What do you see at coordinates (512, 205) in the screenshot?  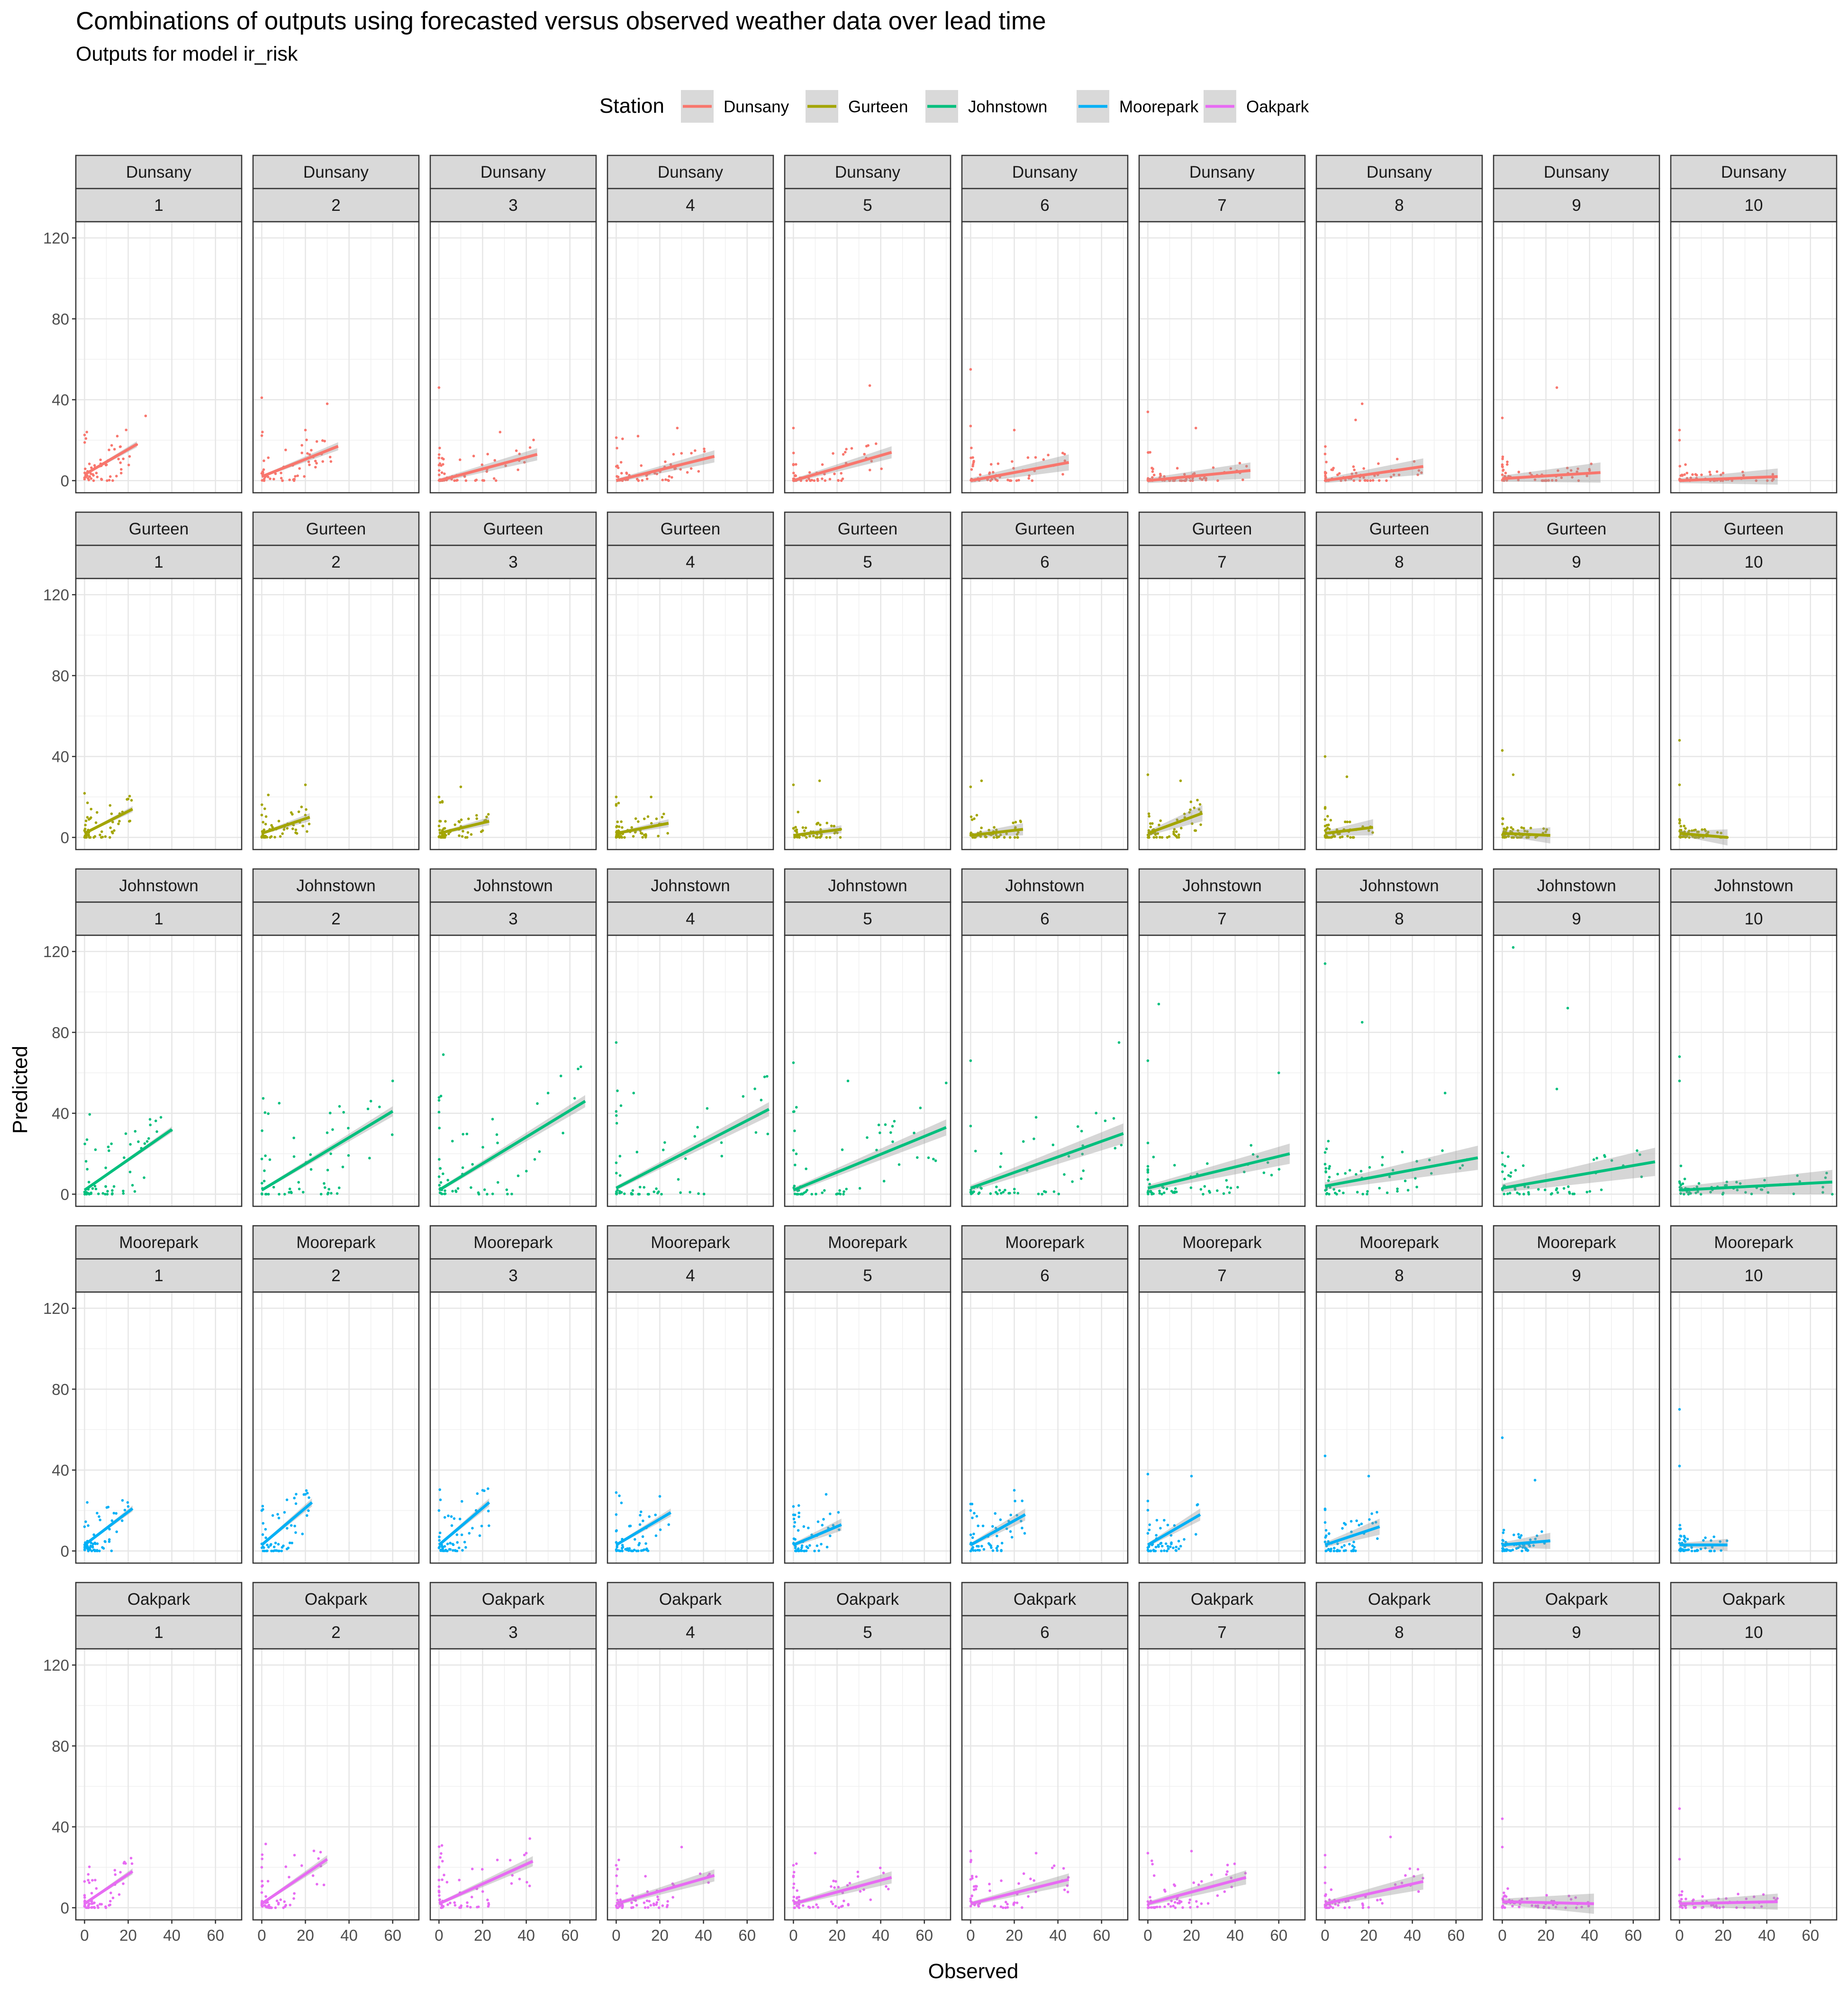 I see `strip-lead-label: 3` at bounding box center [512, 205].